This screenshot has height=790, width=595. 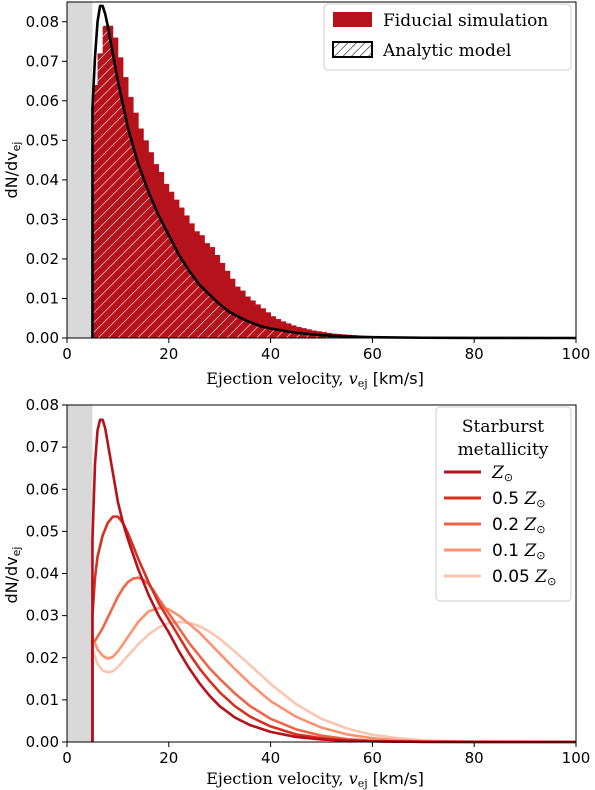 What do you see at coordinates (465, 21) in the screenshot?
I see `legend-label-fiducial: Fiducial simulation` at bounding box center [465, 21].